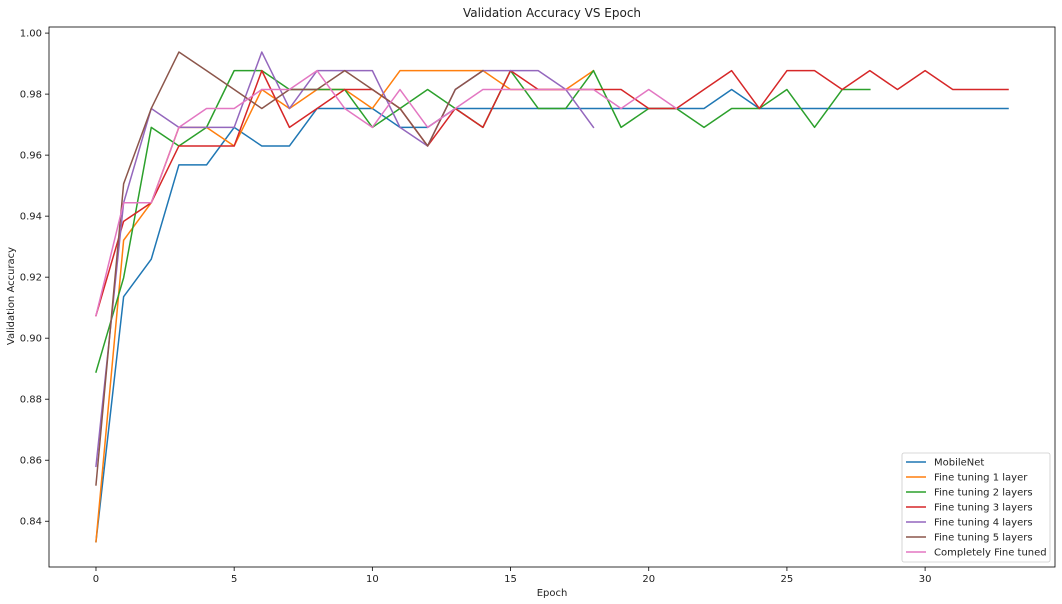 The image size is (1062, 604). Describe the element at coordinates (31, 278) in the screenshot. I see `y-tick-label: 0.92` at that location.